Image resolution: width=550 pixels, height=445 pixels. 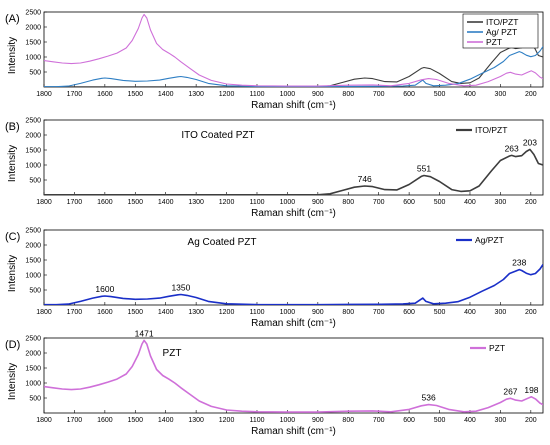 What do you see at coordinates (104, 289) in the screenshot?
I see `peak-label: 1600` at bounding box center [104, 289].